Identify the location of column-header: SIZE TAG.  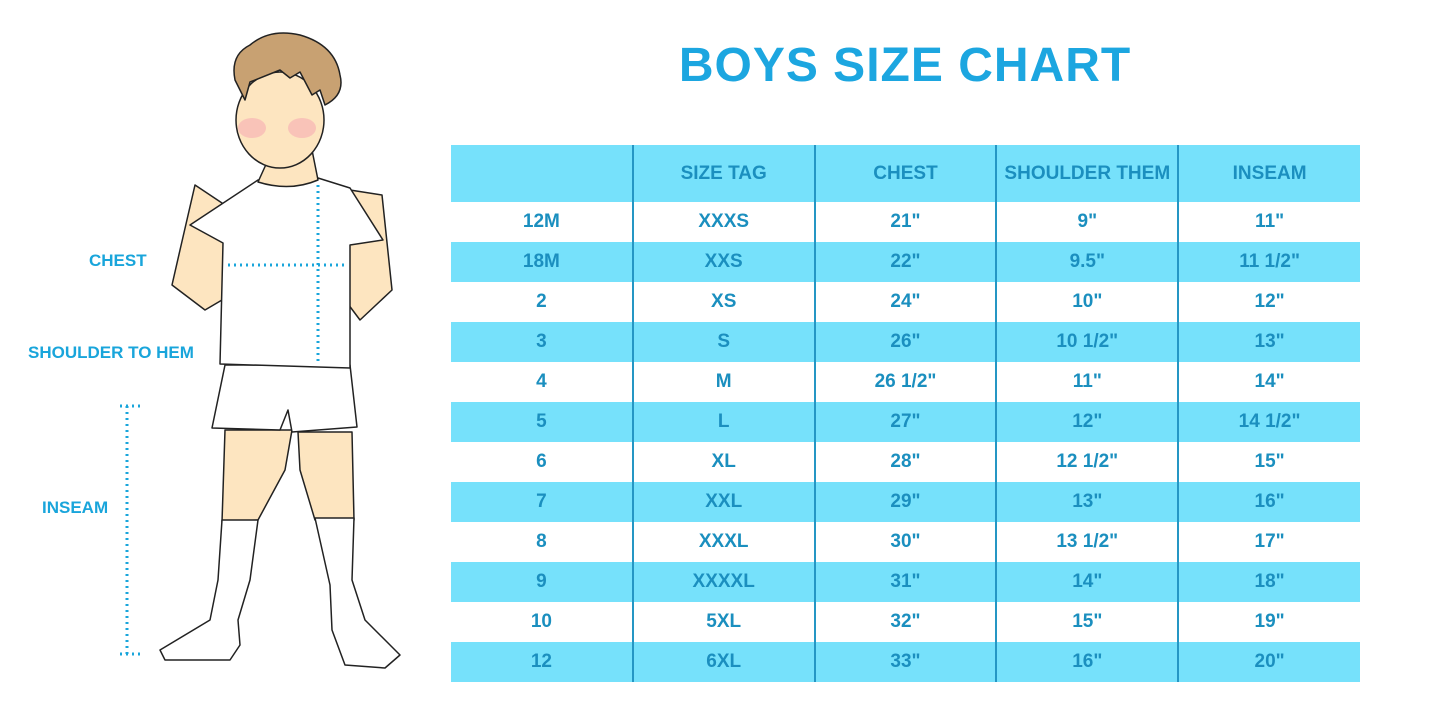
(723, 173).